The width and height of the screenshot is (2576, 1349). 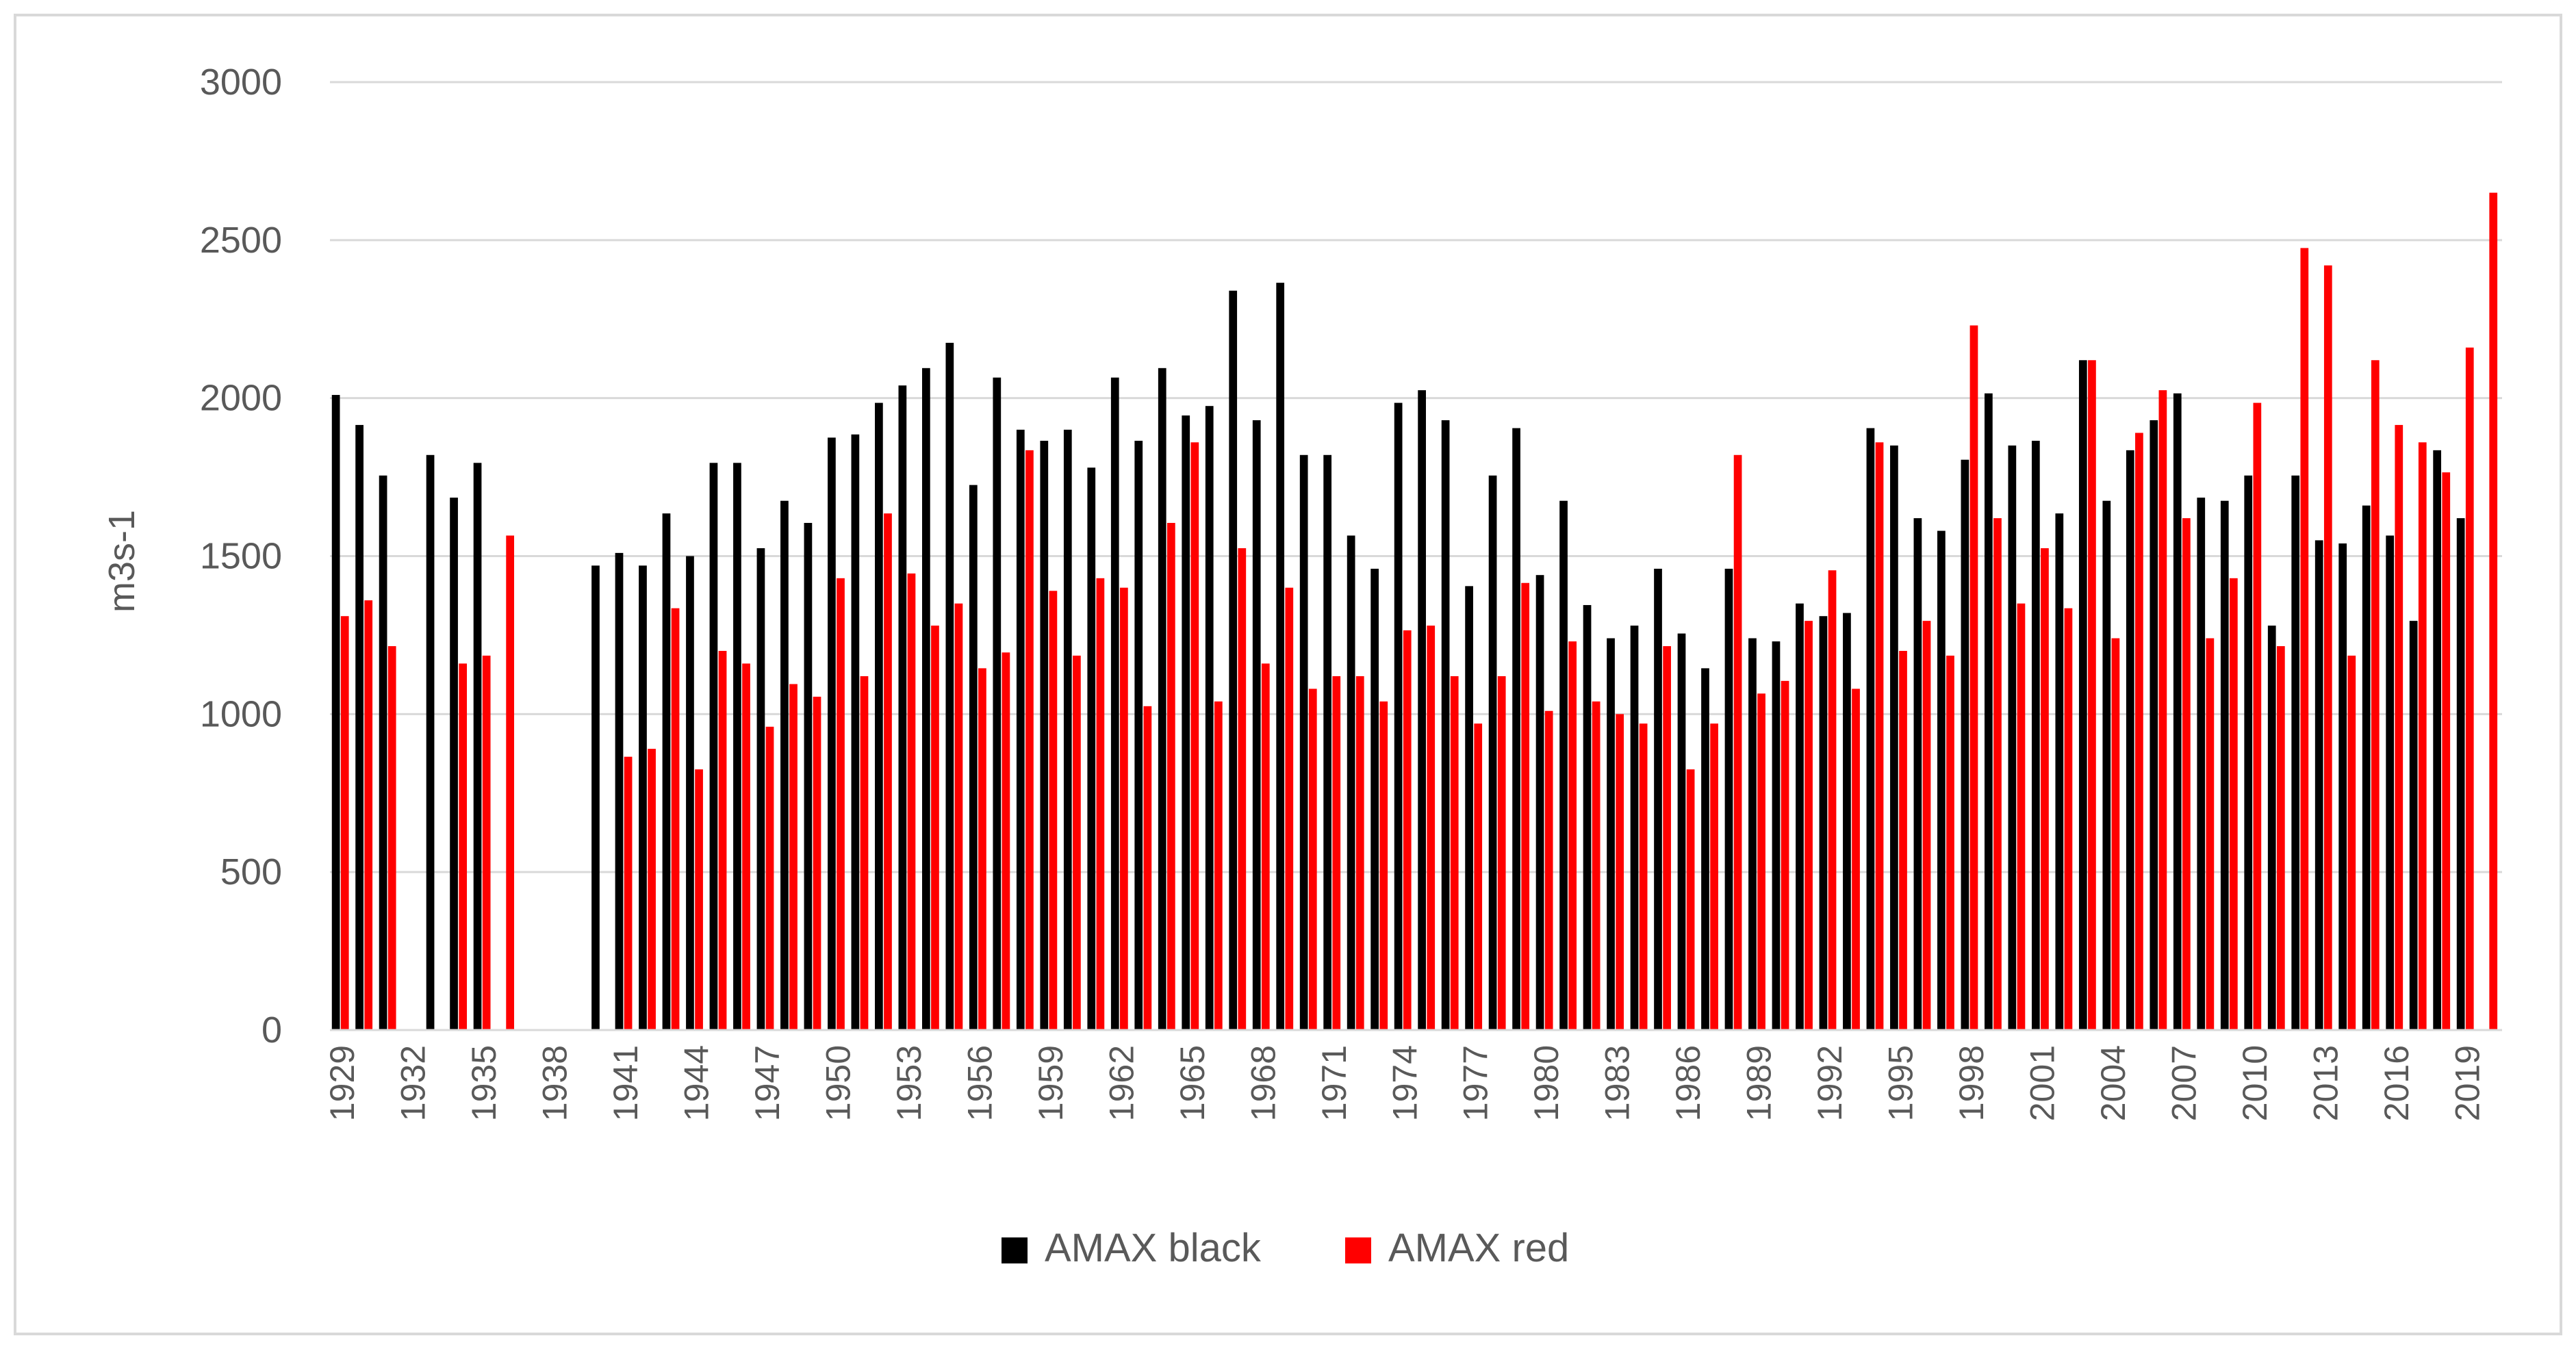 I want to click on x-tick-label-1959: 1959, so click(x=1051, y=1083).